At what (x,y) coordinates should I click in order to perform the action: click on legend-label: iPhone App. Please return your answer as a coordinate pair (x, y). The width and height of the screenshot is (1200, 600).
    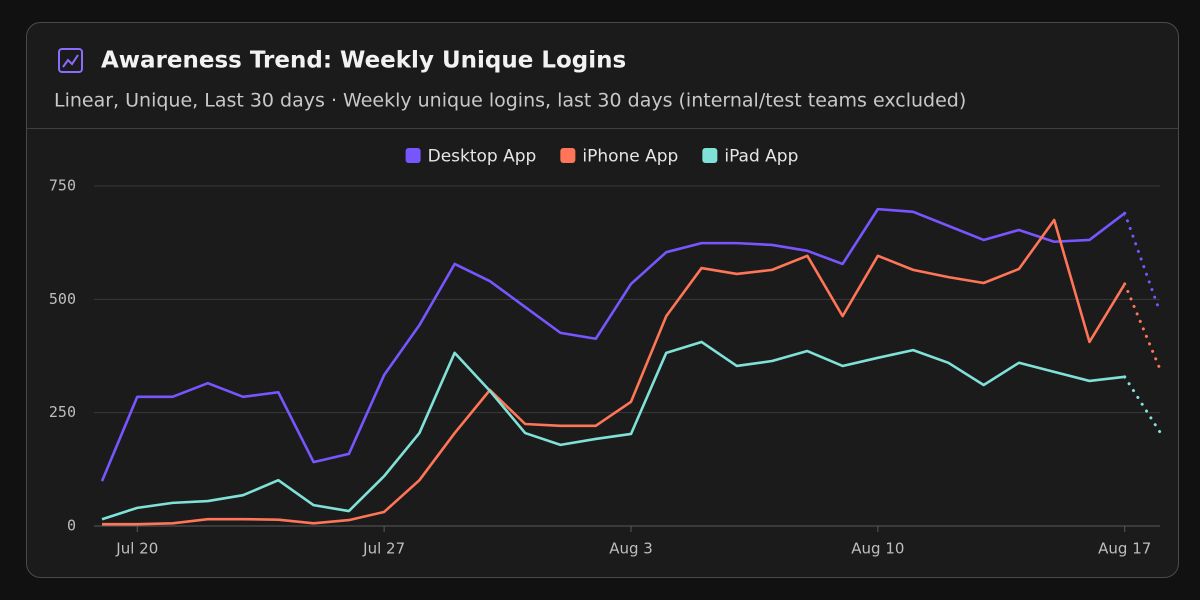
    Looking at the image, I should click on (630, 157).